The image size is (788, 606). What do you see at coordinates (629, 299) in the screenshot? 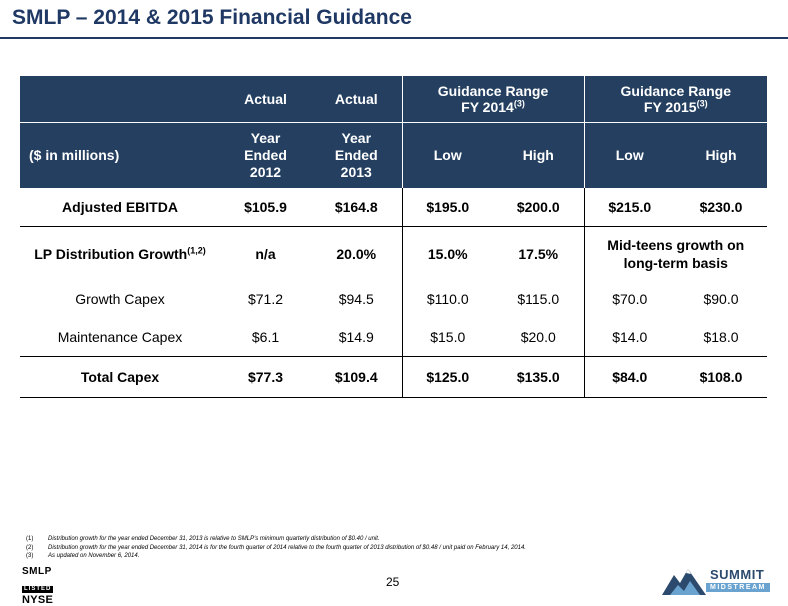
I see `cell-value: $70.0` at bounding box center [629, 299].